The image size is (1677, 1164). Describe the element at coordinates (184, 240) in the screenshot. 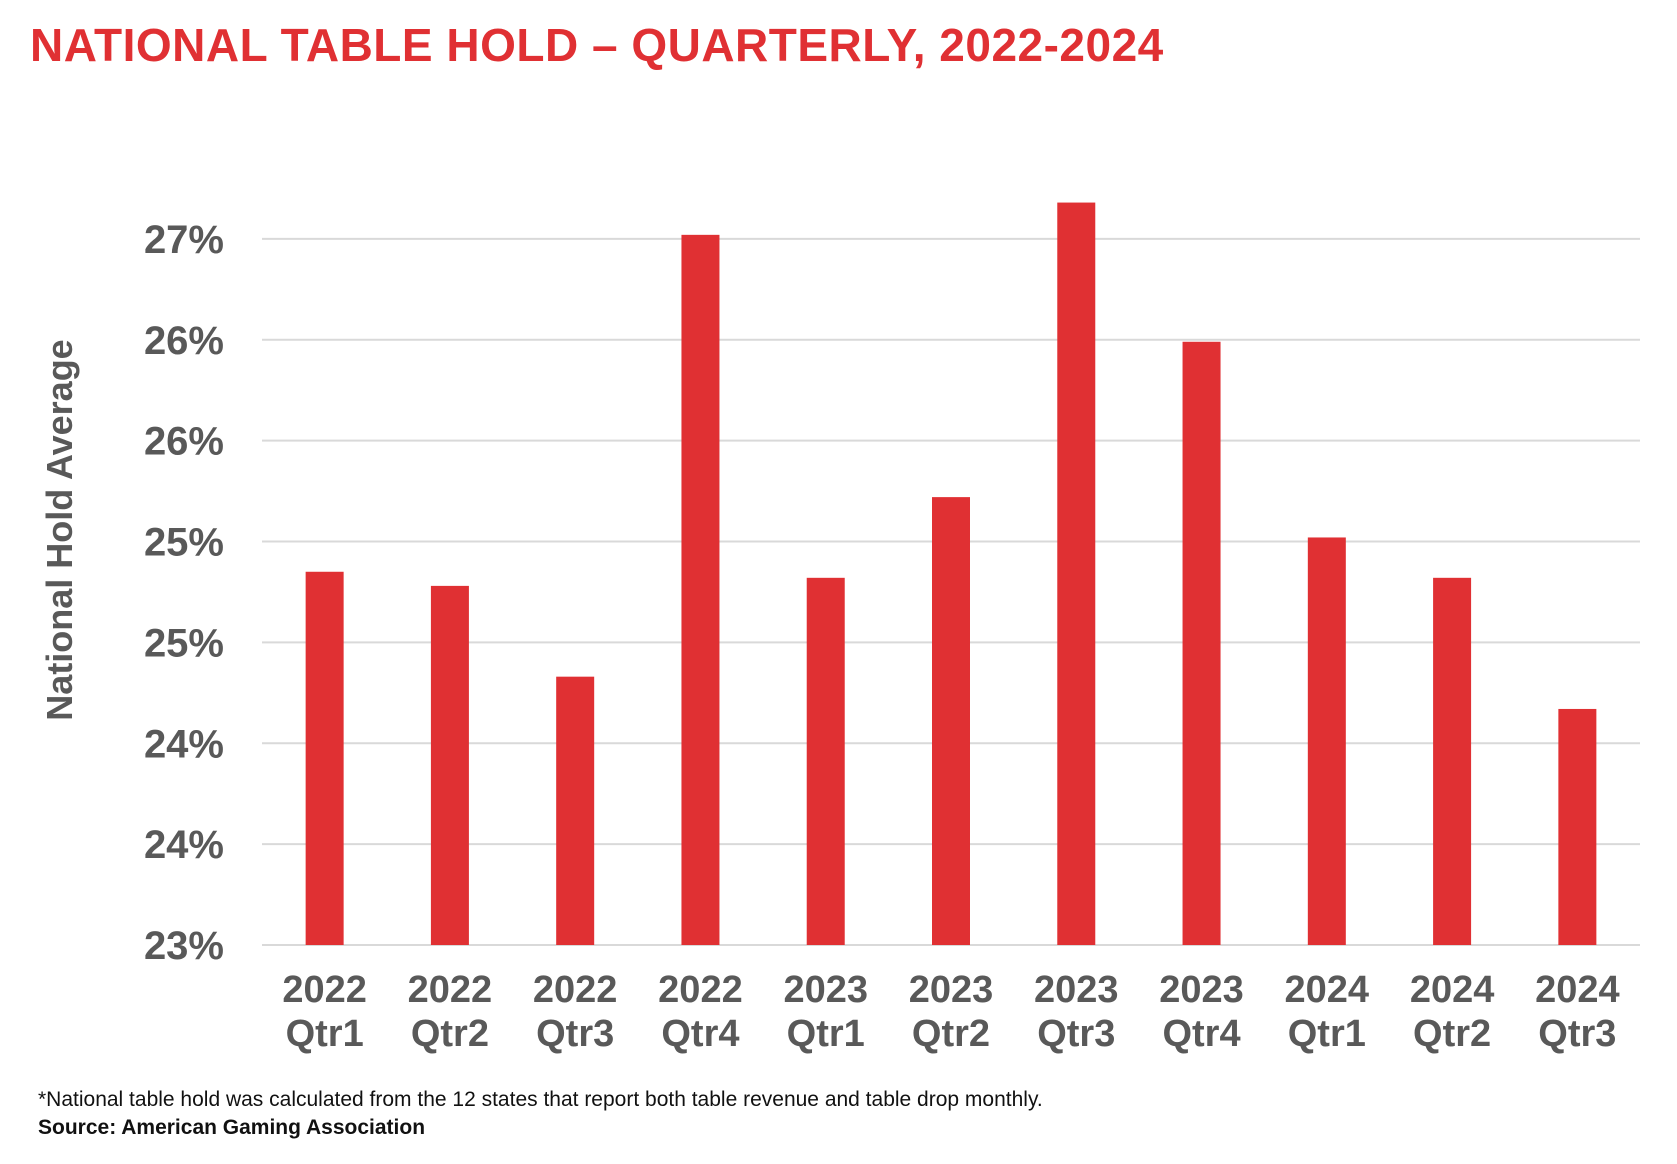

I see `y-tick-label: 27%` at that location.